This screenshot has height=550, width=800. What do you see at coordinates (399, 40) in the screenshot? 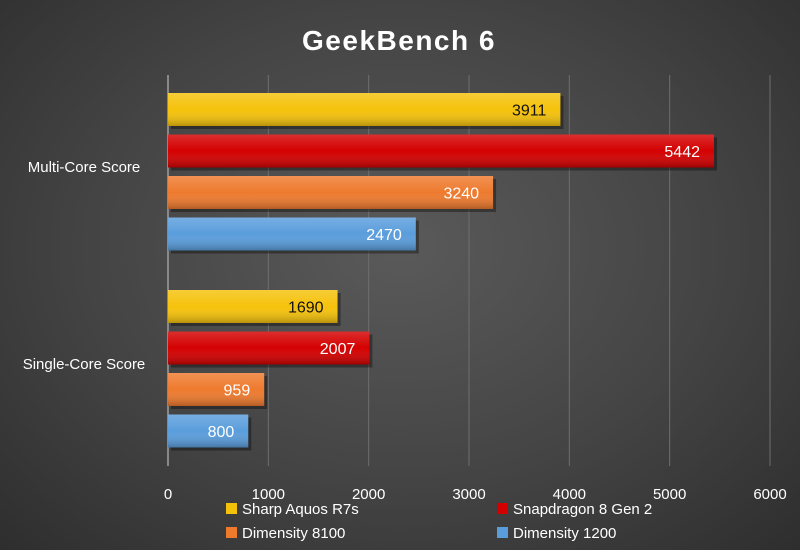
I see `chart-title: GeekBench 6` at bounding box center [399, 40].